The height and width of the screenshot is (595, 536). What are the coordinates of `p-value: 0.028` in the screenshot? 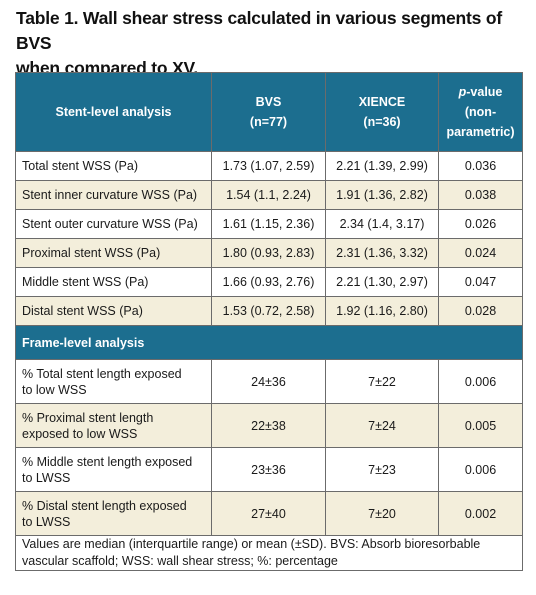 It's located at (480, 311).